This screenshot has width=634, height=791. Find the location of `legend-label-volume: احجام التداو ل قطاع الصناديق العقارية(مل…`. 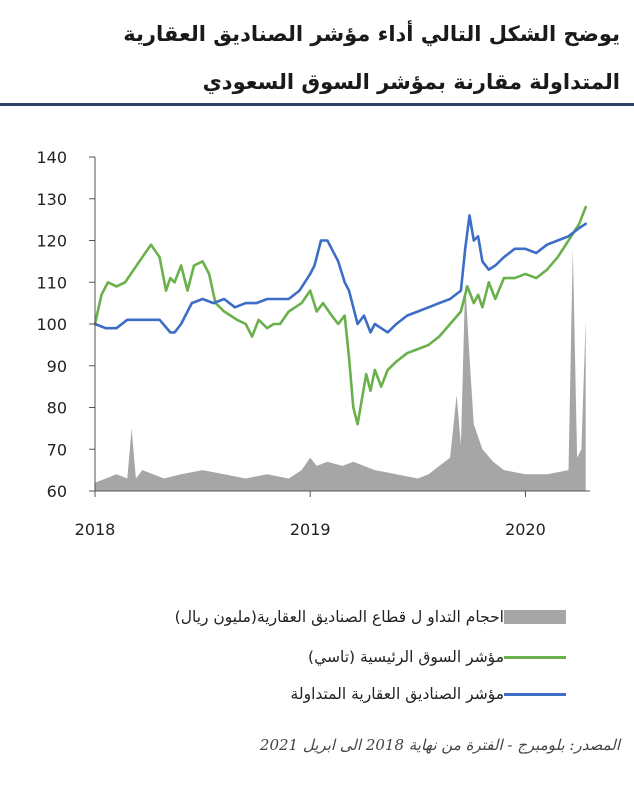

legend-label-volume: احجام التداو ل قطاع الصناديق العقارية(مل… is located at coordinates (339, 617).